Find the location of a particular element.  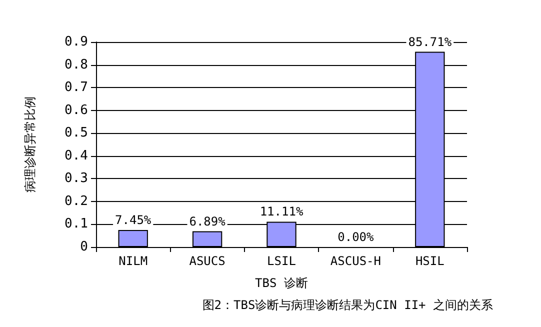

y-tick-label: 0.9 is located at coordinates (76, 42).